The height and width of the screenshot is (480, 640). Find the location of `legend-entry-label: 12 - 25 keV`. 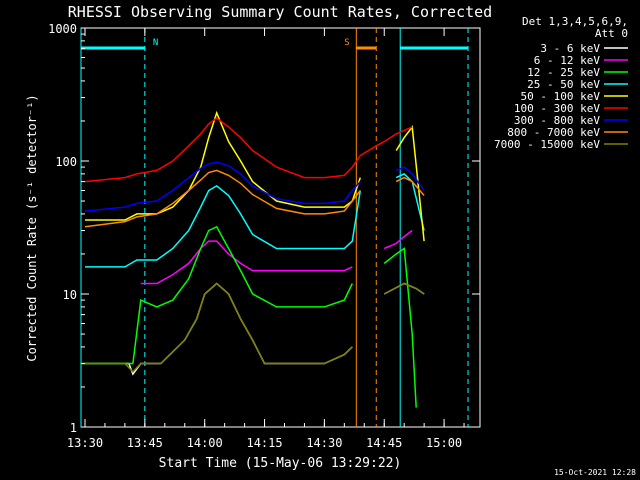

legend-entry-label: 12 - 25 keV is located at coordinates (563, 72).